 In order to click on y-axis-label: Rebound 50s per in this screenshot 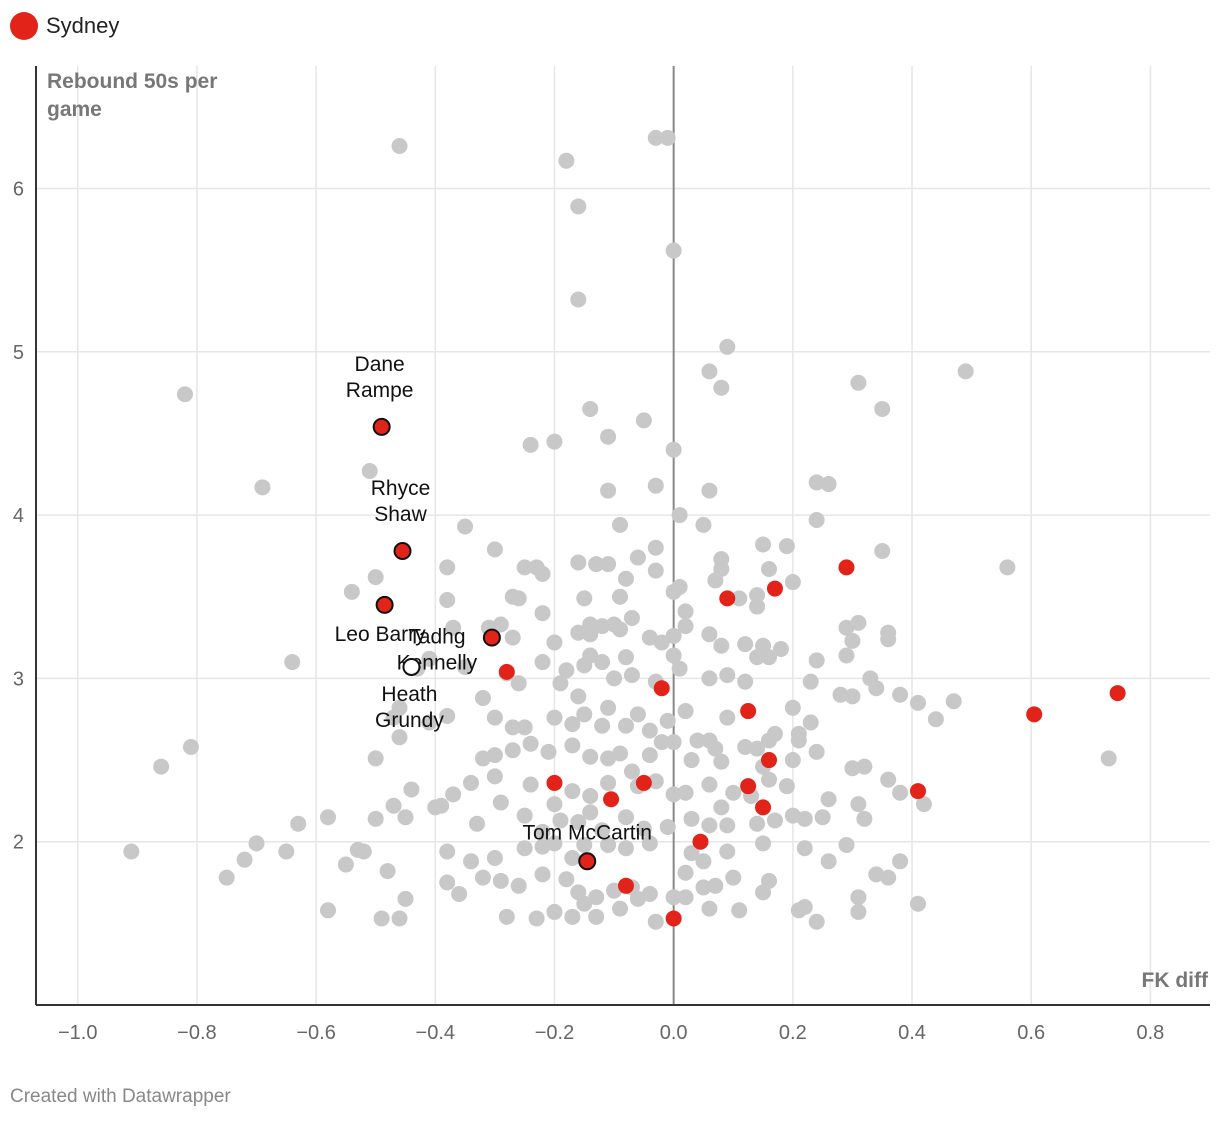, I will do `click(132, 81)`.